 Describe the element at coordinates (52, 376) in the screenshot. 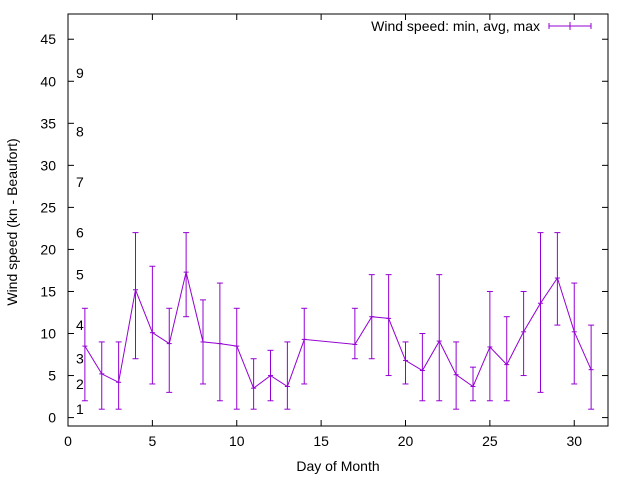

I see `y-tick-label: 5` at that location.